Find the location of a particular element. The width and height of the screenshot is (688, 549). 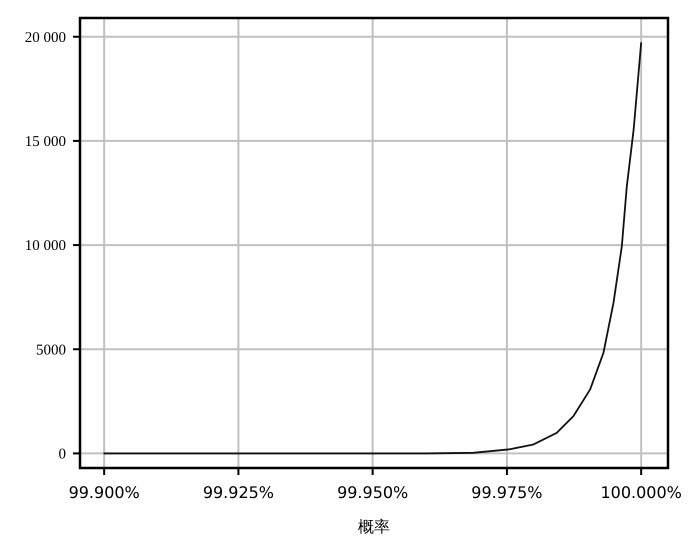

x-axis-title: 概率 is located at coordinates (374, 527).